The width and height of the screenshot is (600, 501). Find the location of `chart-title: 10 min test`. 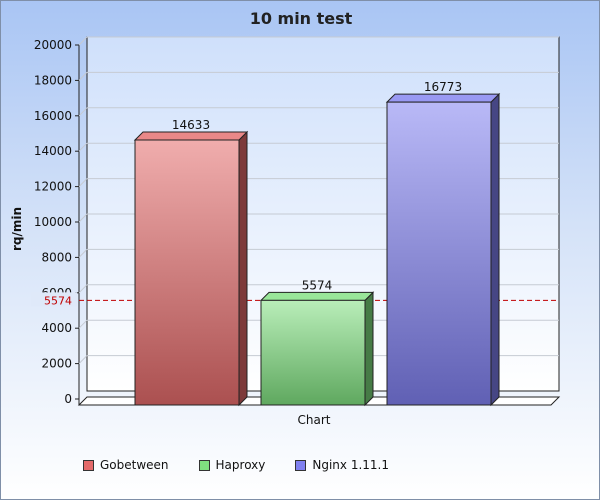

chart-title: 10 min test is located at coordinates (301, 18).